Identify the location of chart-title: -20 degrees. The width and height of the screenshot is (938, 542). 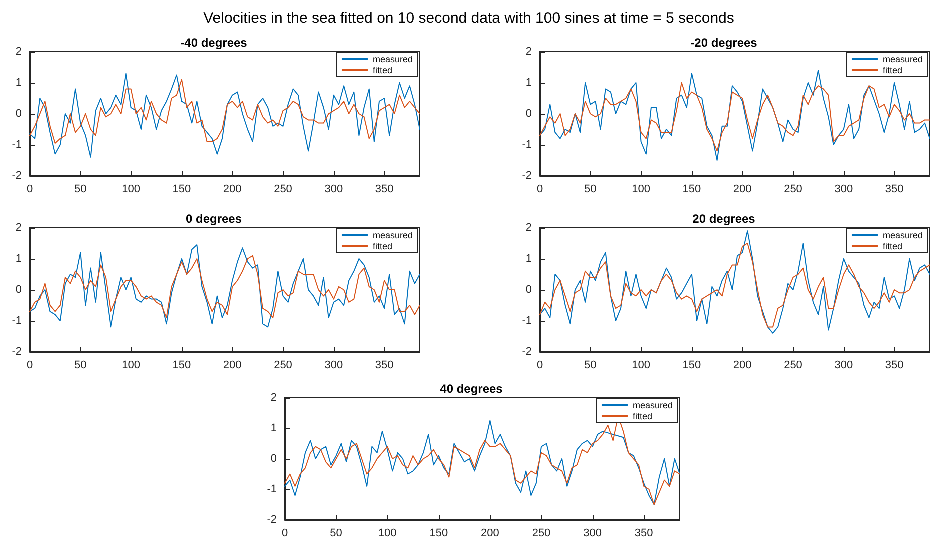
(724, 43).